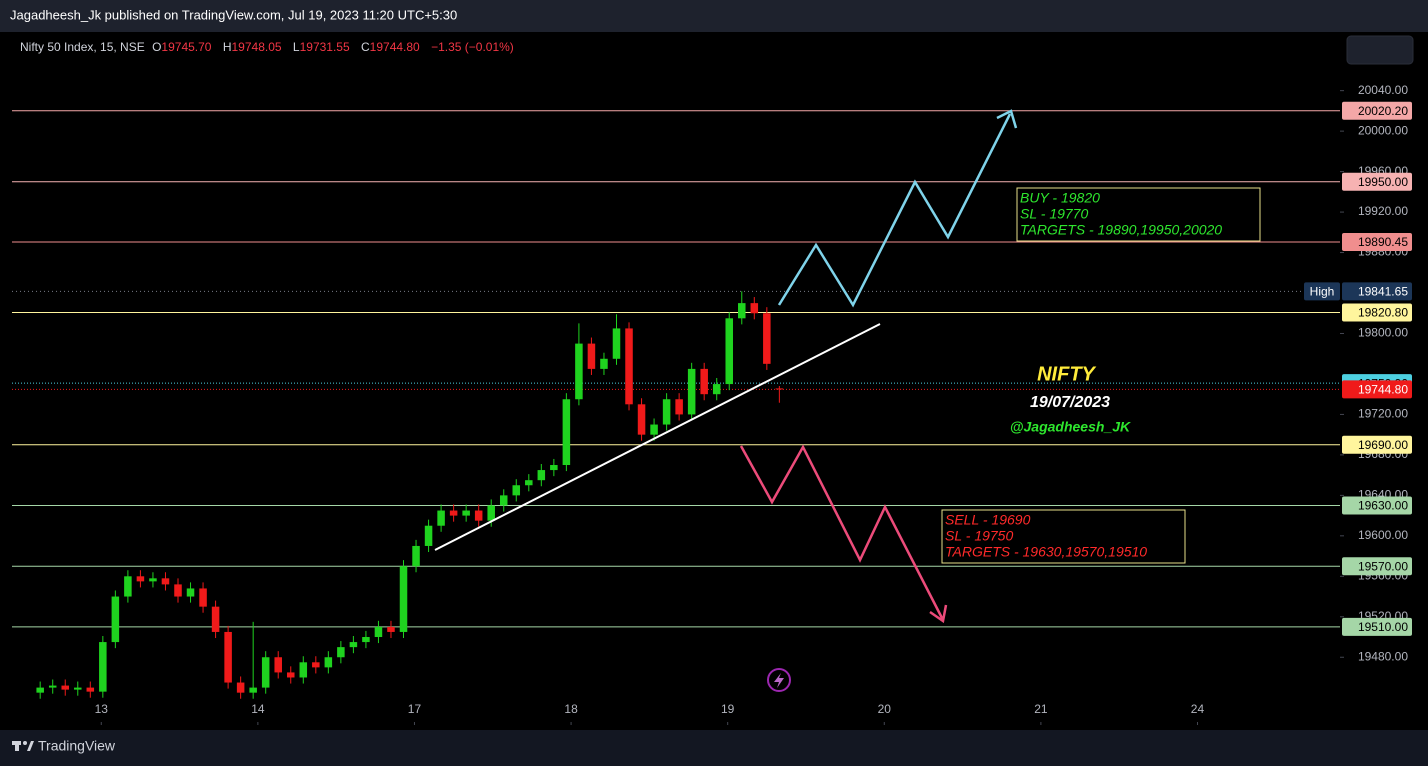  Describe the element at coordinates (186, 47) in the screenshot. I see `o-value: 19745.70` at that location.